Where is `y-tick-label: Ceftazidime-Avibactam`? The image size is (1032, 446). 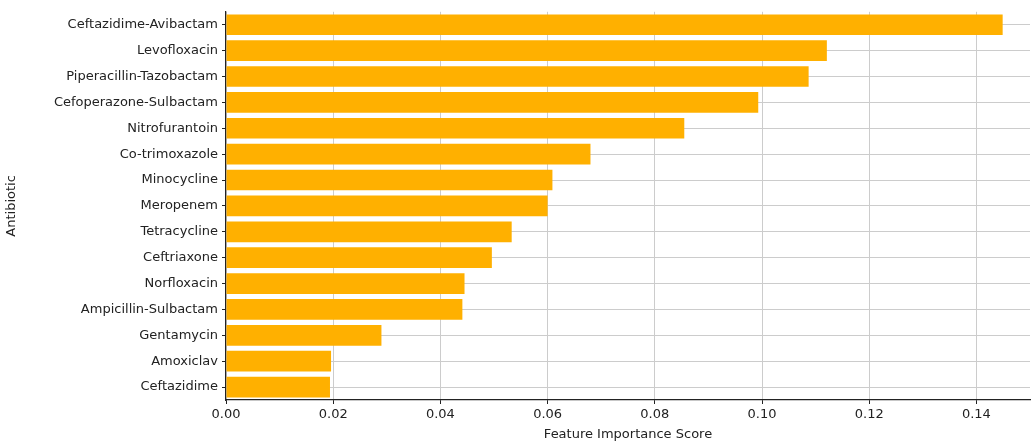 y-tick-label: Ceftazidime-Avibactam is located at coordinates (142, 24).